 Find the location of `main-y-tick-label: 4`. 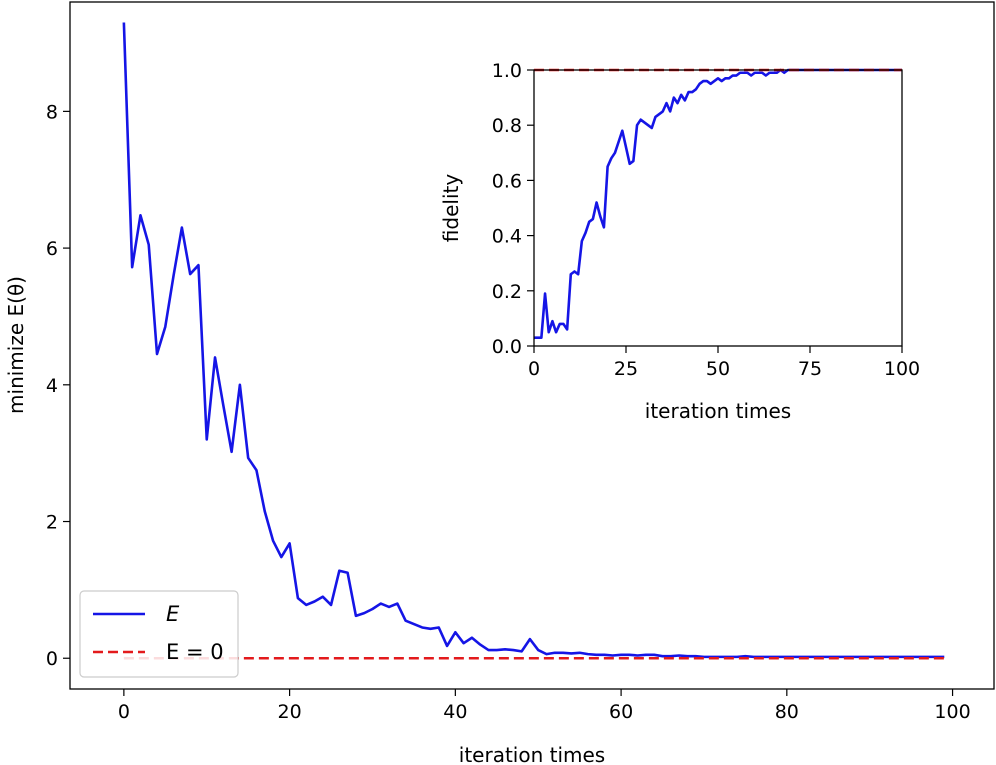

main-y-tick-label: 4 is located at coordinates (52, 386).